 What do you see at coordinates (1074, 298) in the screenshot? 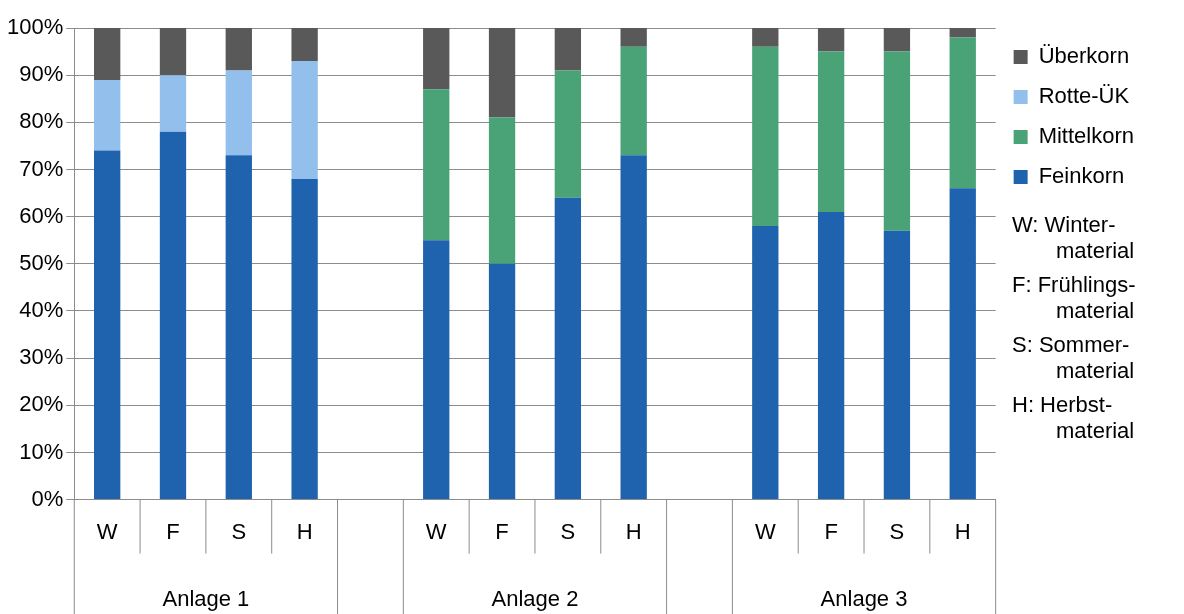
I see `text: F: Frühlings-material` at bounding box center [1074, 298].